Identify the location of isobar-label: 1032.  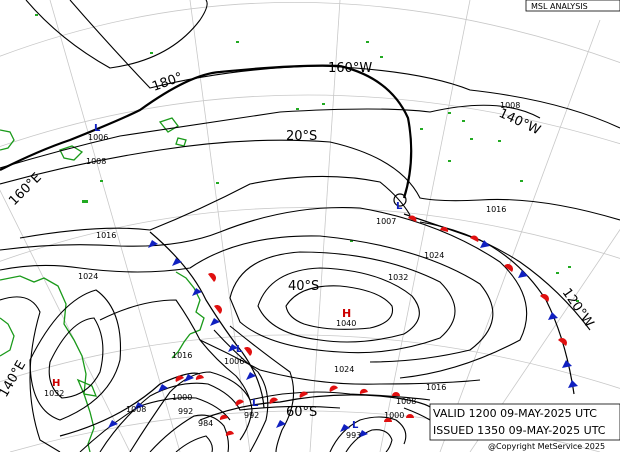
(398, 277).